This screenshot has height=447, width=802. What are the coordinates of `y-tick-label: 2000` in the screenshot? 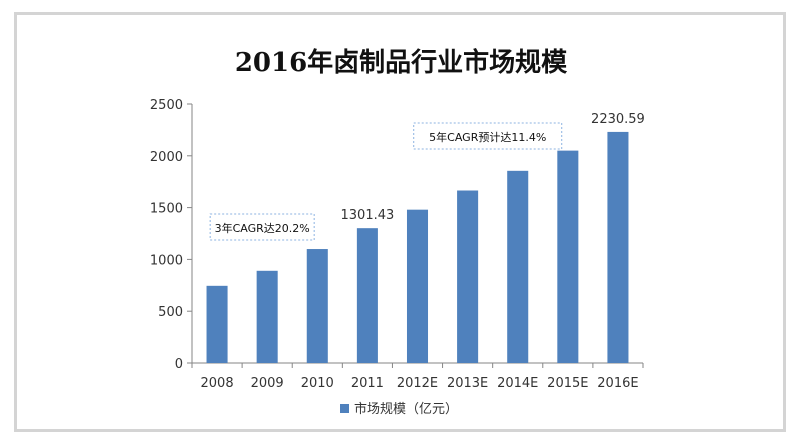 It's located at (166, 157).